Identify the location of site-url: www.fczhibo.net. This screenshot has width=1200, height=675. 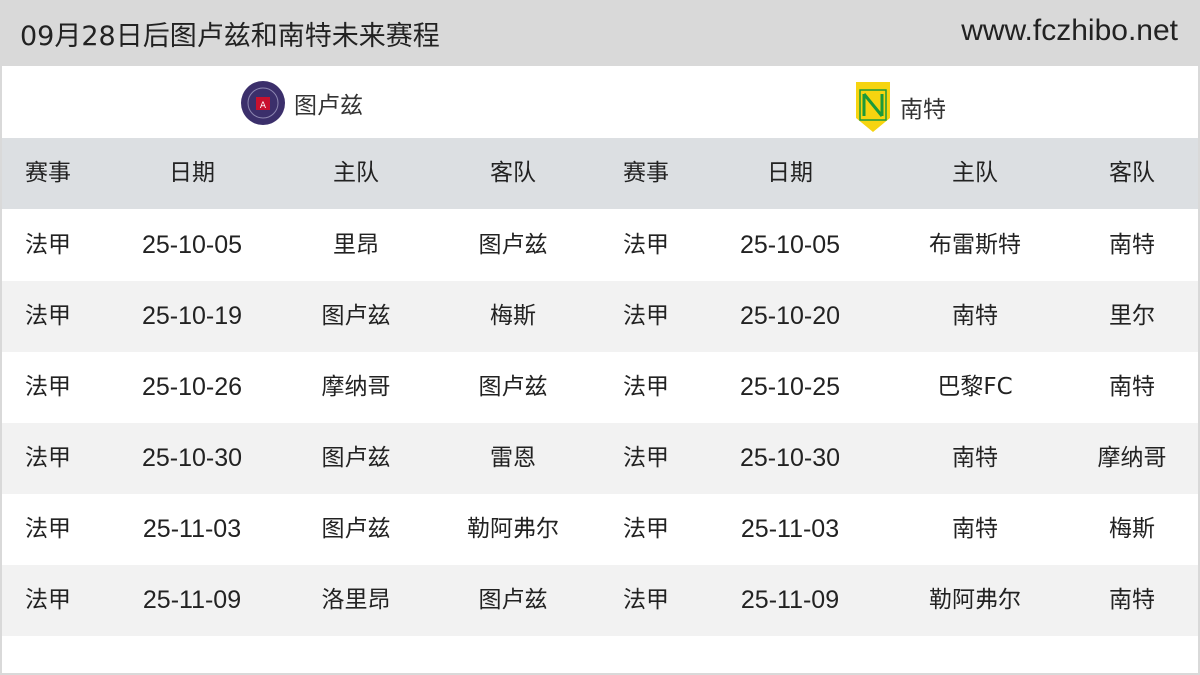
(1069, 30).